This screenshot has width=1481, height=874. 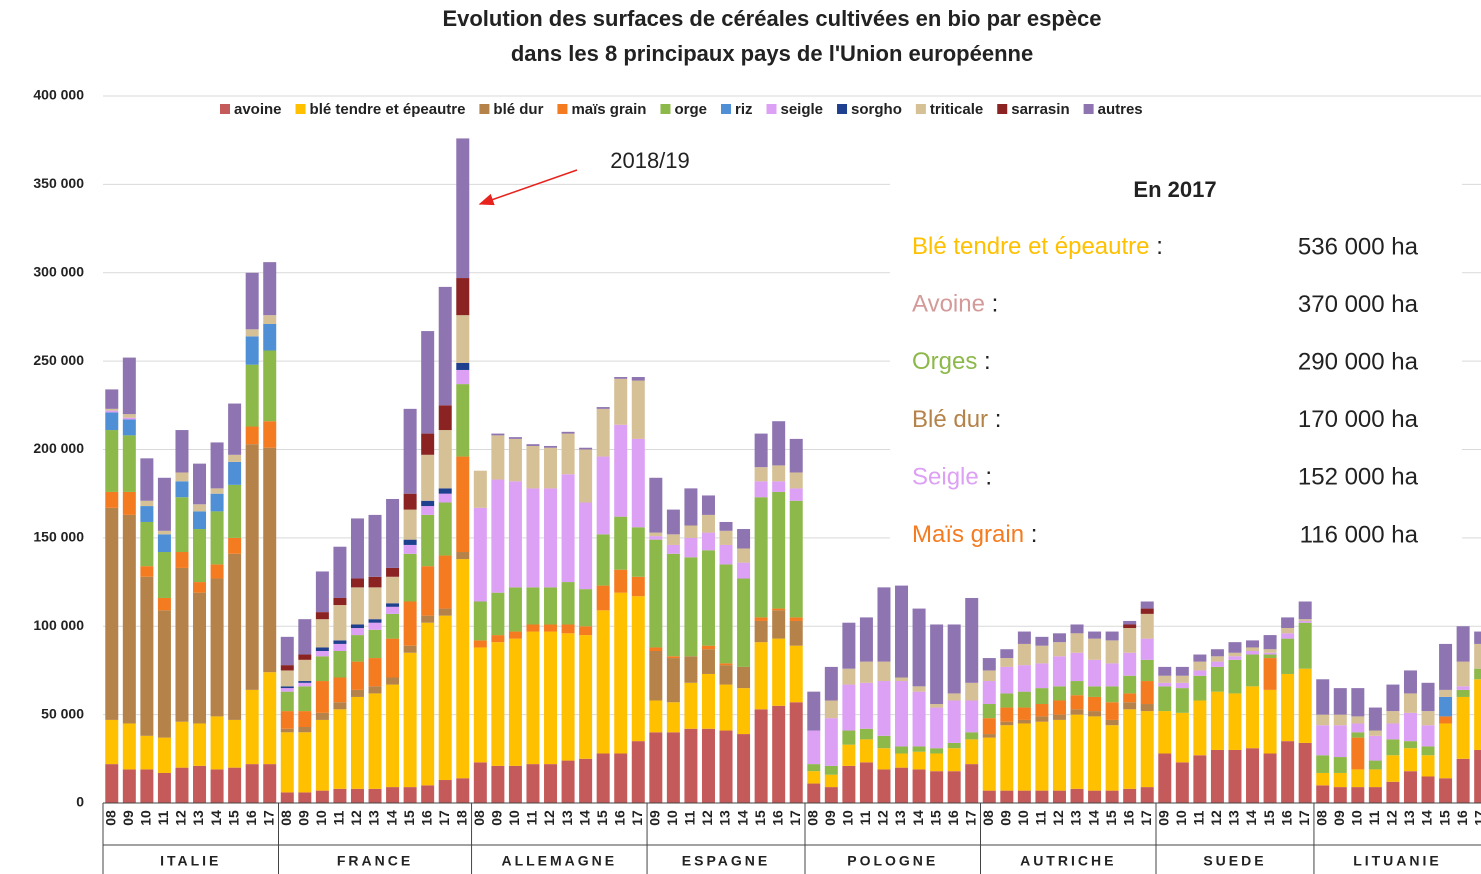 What do you see at coordinates (58, 360) in the screenshot?
I see `y-tick-label: 250 000` at bounding box center [58, 360].